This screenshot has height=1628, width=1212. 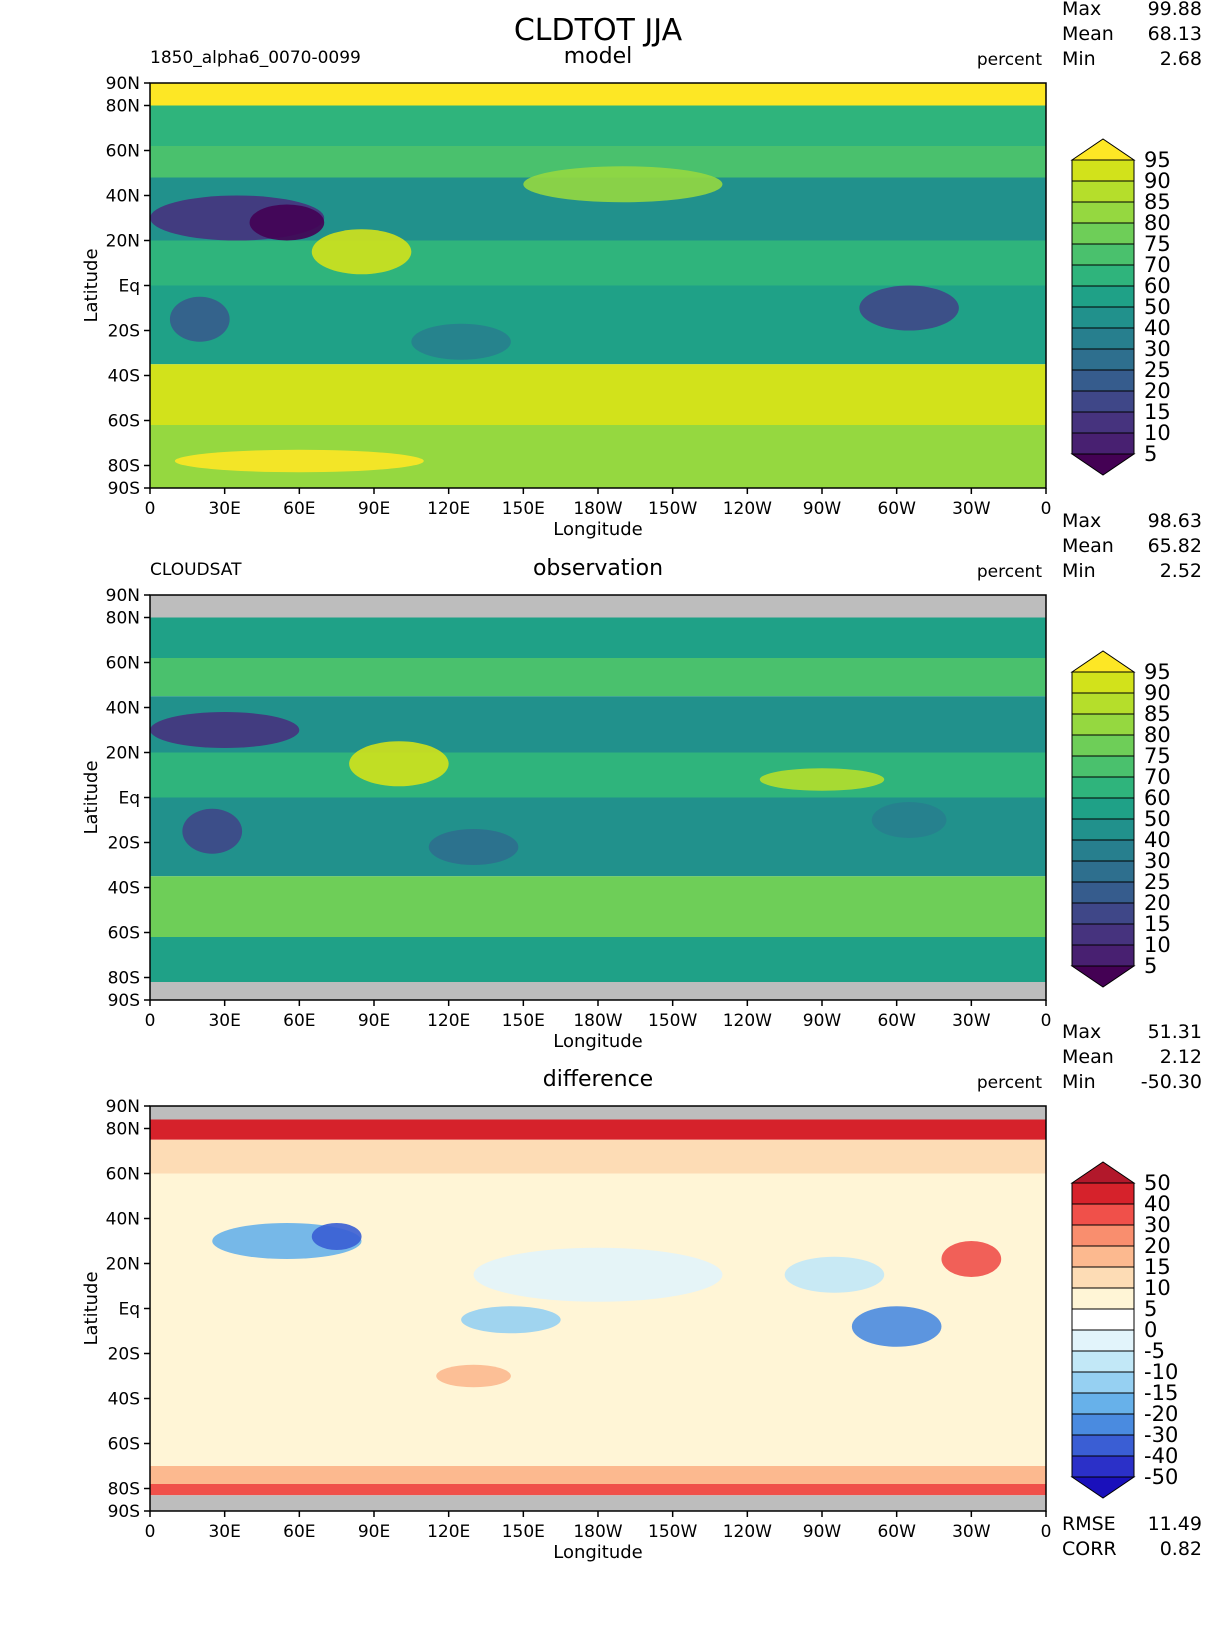 What do you see at coordinates (123, 242) in the screenshot?
I see `y-tick-label: 20N` at bounding box center [123, 242].